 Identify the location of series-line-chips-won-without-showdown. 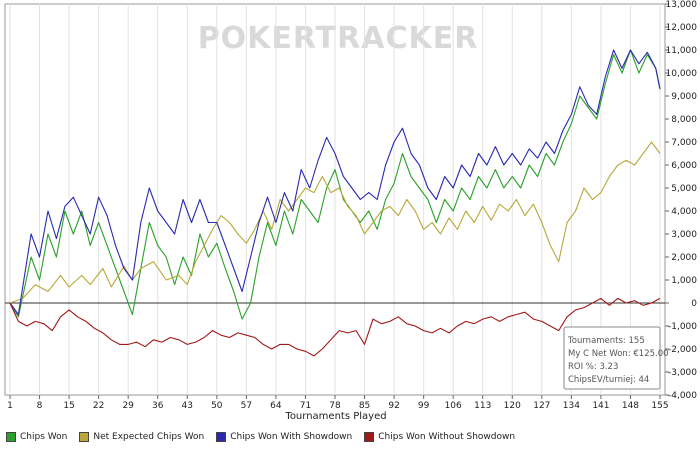
(335, 327).